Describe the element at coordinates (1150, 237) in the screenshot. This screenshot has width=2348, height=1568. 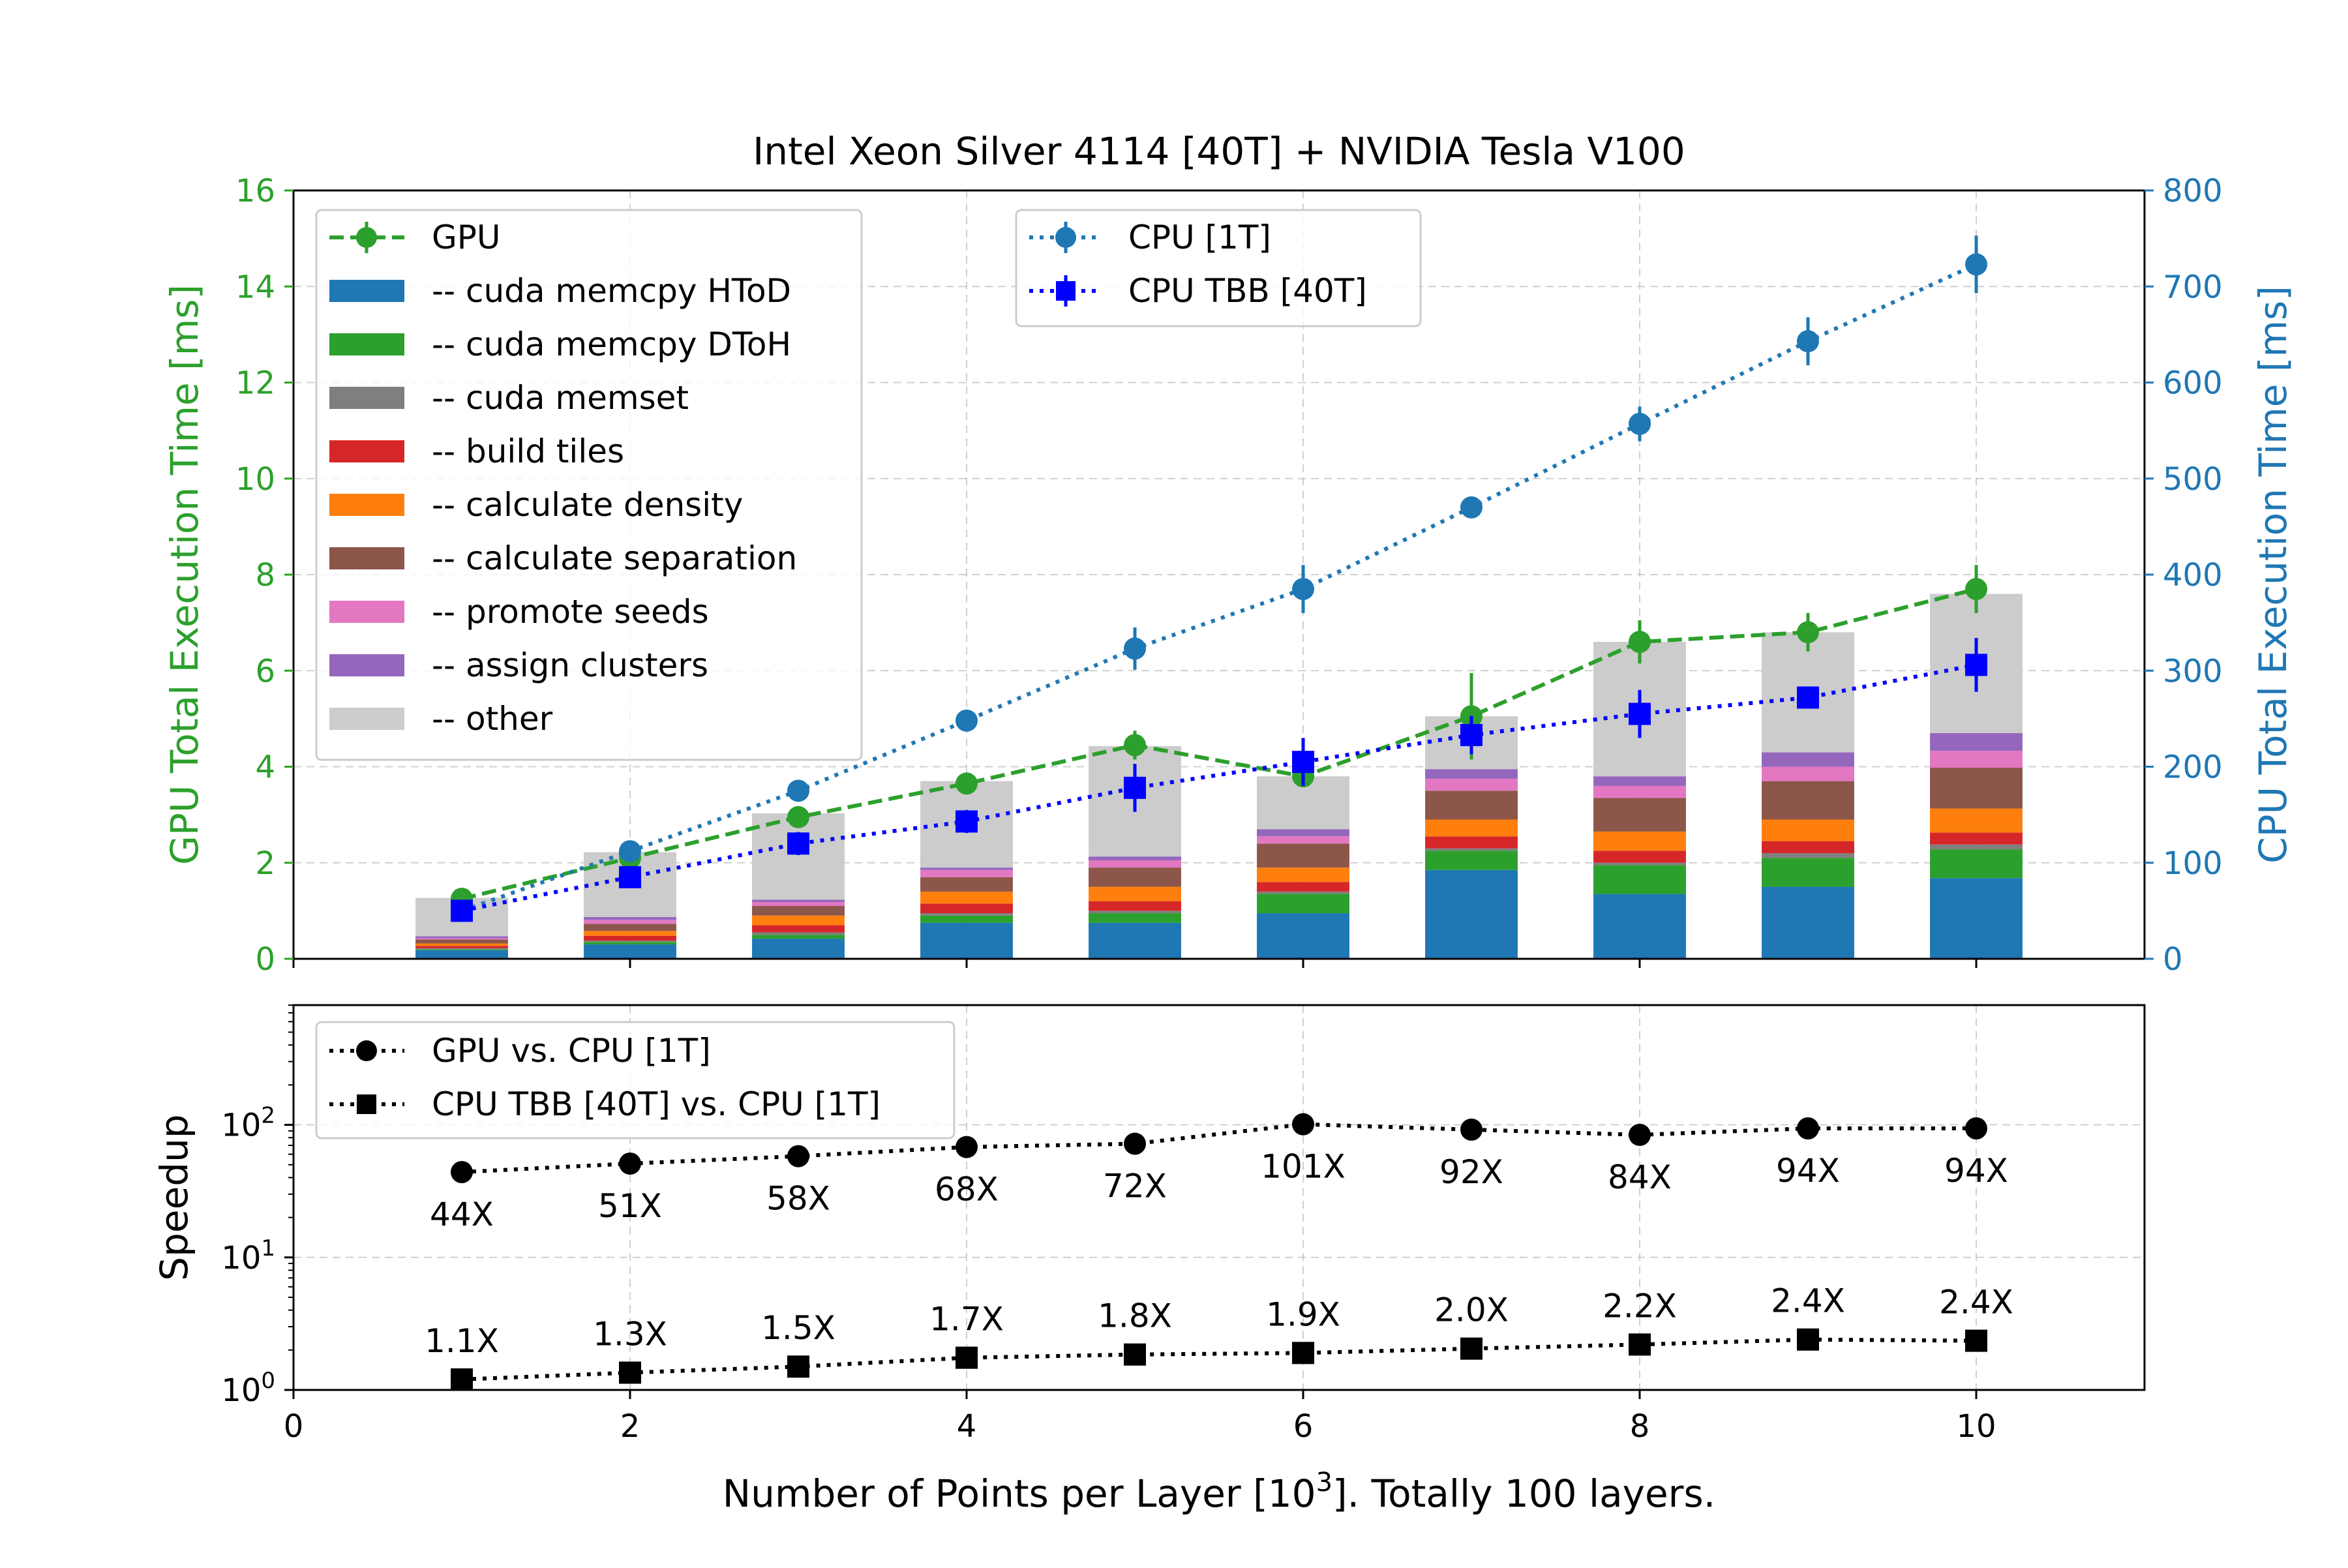
I see `legend-entry-cpu-1t: CPU [1T]` at that location.